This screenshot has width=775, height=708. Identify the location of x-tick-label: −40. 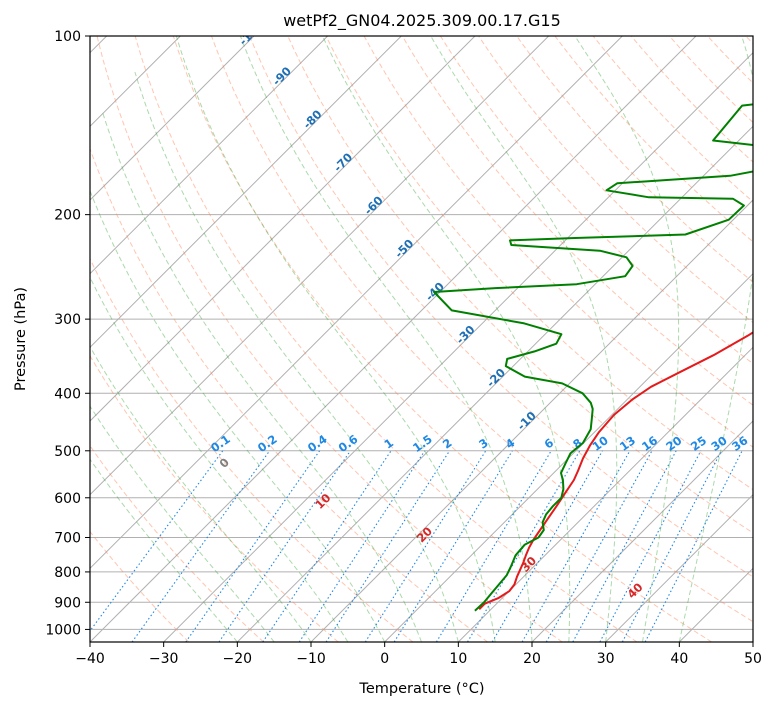
(90, 659).